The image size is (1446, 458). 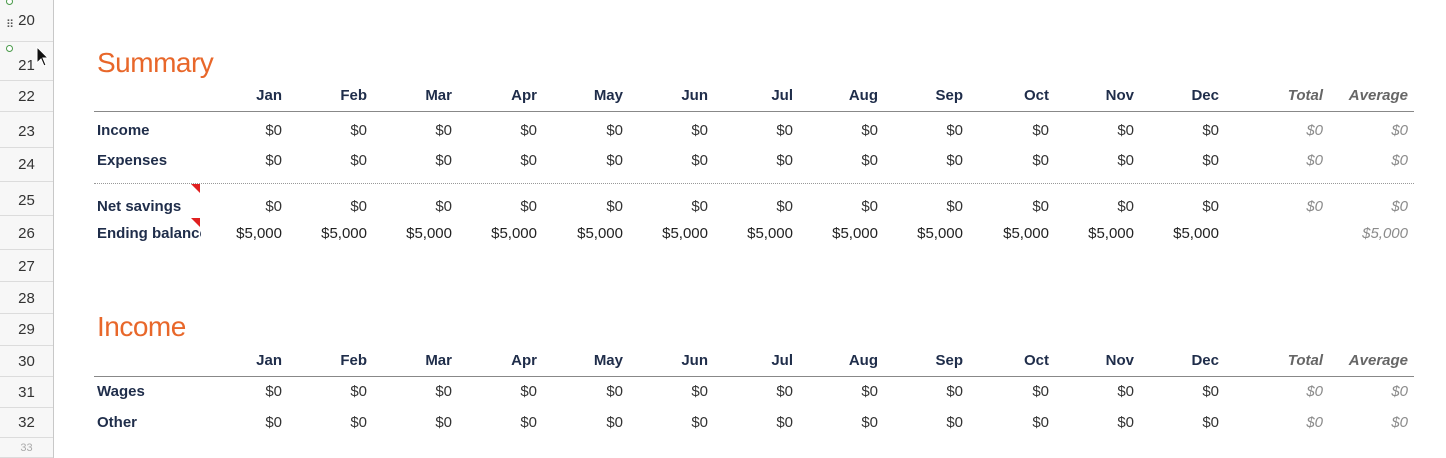 What do you see at coordinates (132, 160) in the screenshot?
I see `row-label-cell: Expenses` at bounding box center [132, 160].